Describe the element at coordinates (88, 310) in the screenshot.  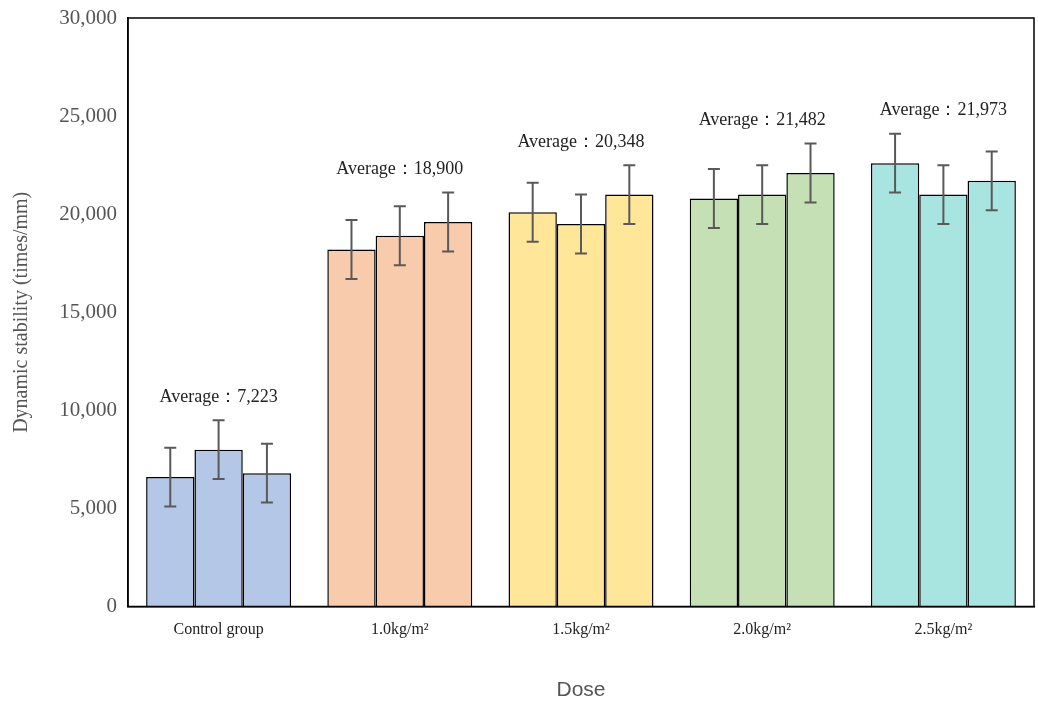
I see `y-tick-label: 15,000` at that location.